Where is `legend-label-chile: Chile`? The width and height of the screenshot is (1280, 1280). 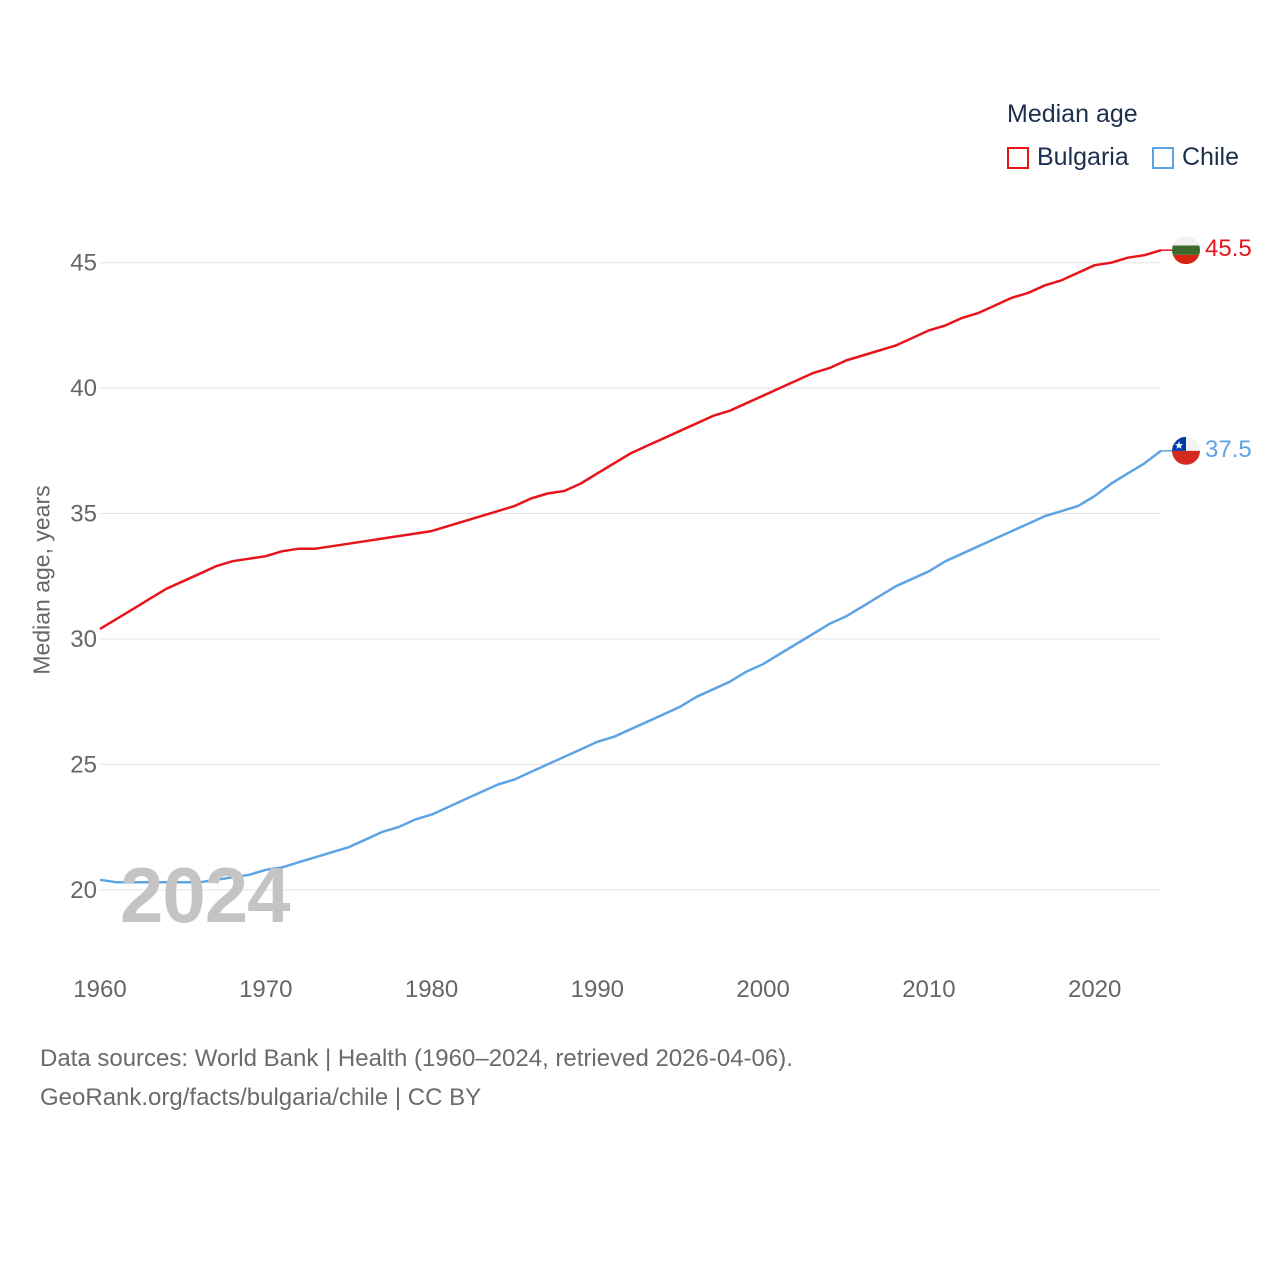 legend-label-chile: Chile is located at coordinates (1210, 157).